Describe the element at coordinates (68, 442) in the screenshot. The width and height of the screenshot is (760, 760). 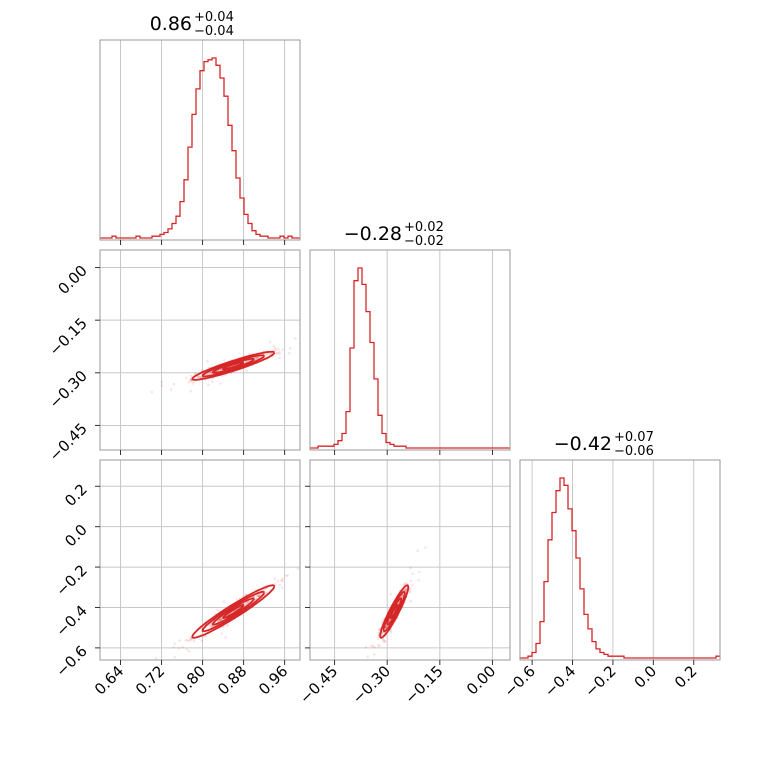
I see `y-tick-label: −0.45` at that location.